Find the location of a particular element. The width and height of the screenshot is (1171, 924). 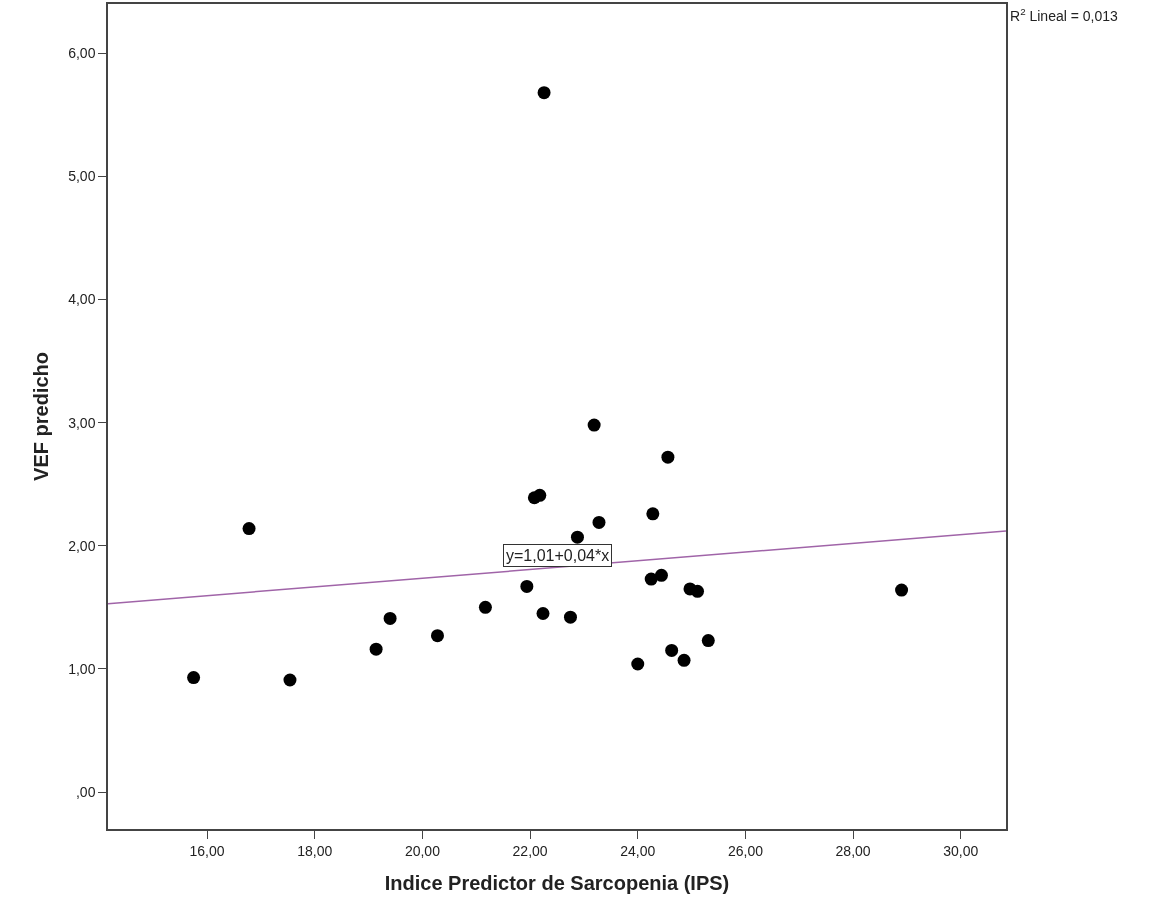

y-tick-label: 4,00 is located at coordinates (82, 299).